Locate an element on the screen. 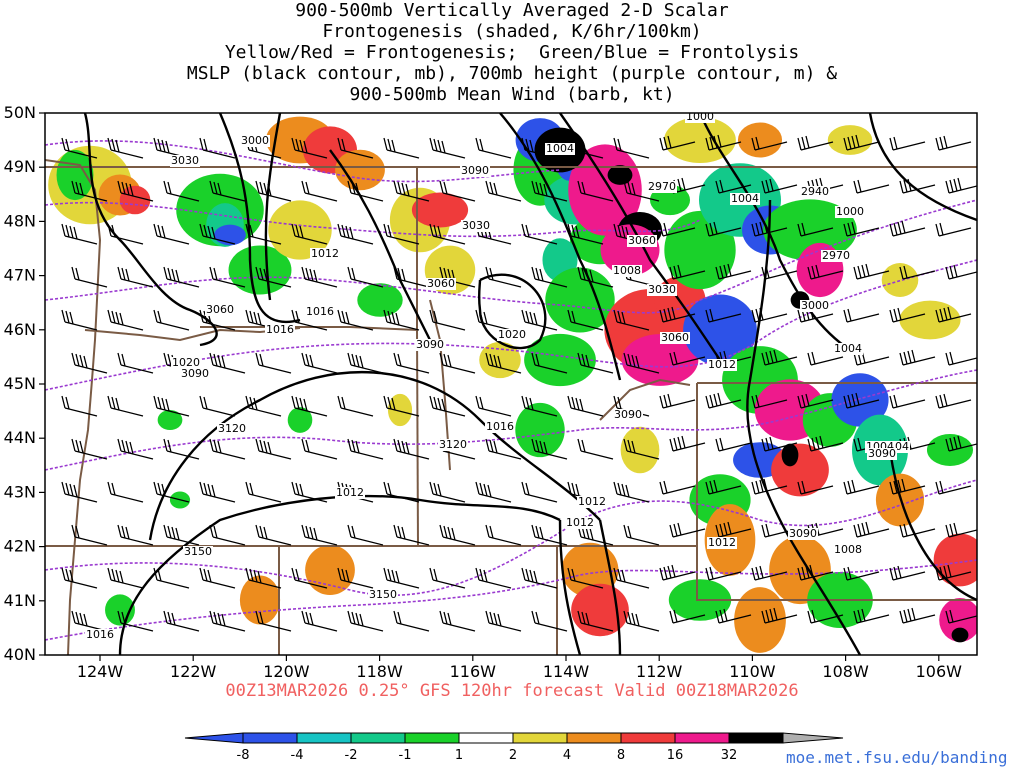 The width and height of the screenshot is (1024, 768). height-label: 3060 is located at coordinates (220, 309).